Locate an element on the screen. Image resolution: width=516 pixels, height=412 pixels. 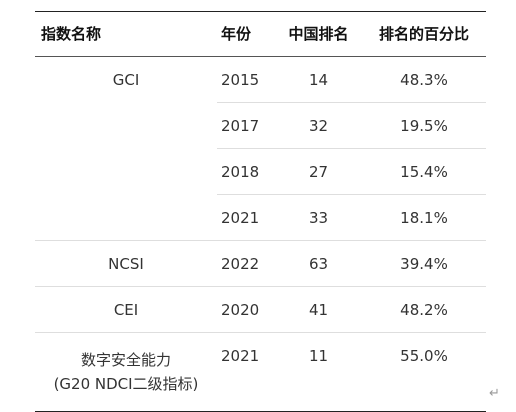
cell-percentage: 19.5% is located at coordinates (424, 125).